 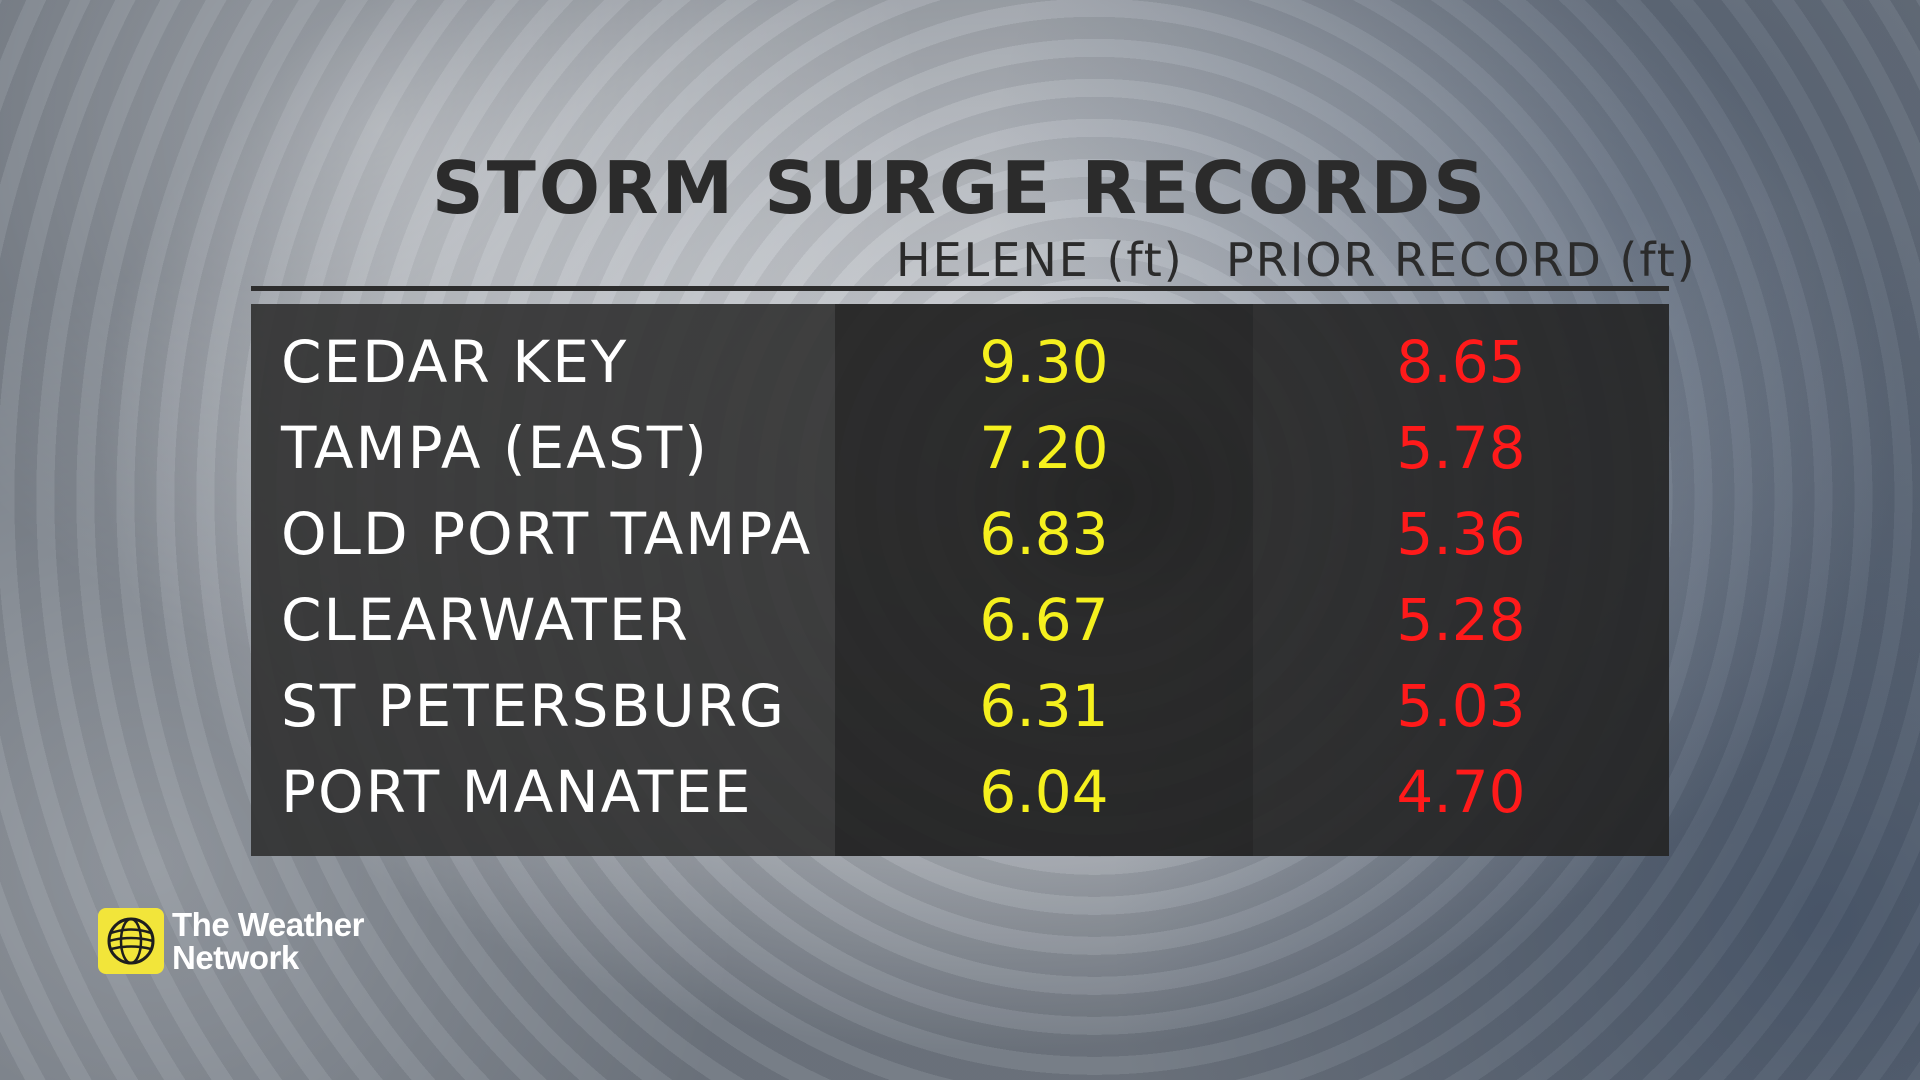 I want to click on prior-record-value-cell: 4.70, so click(x=1461, y=792).